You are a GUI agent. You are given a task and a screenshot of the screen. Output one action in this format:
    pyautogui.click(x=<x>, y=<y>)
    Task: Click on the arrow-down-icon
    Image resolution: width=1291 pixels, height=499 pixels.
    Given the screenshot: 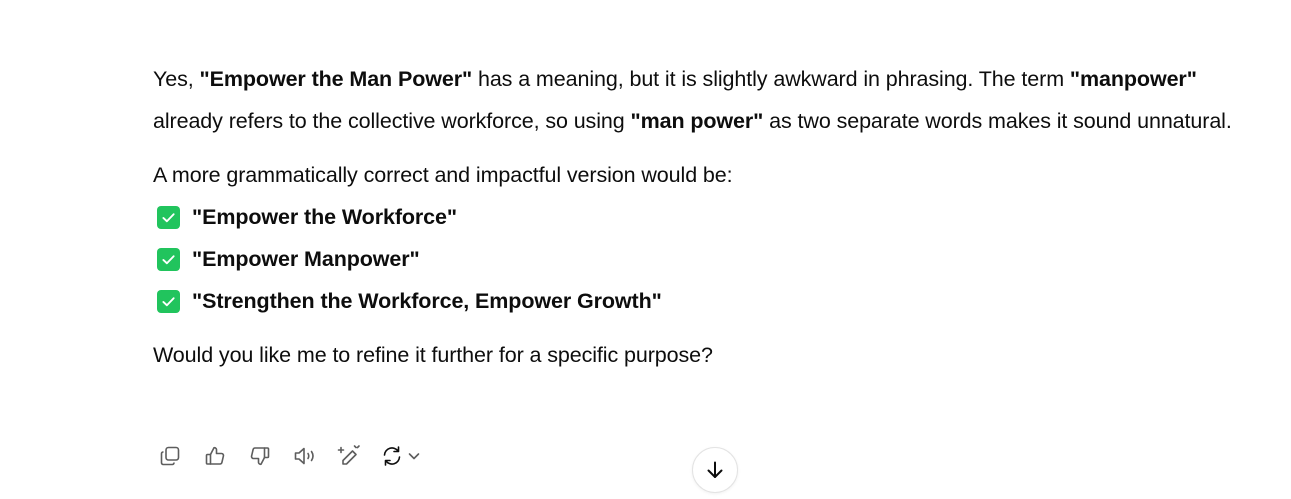 What is the action you would take?
    pyautogui.click(x=715, y=469)
    